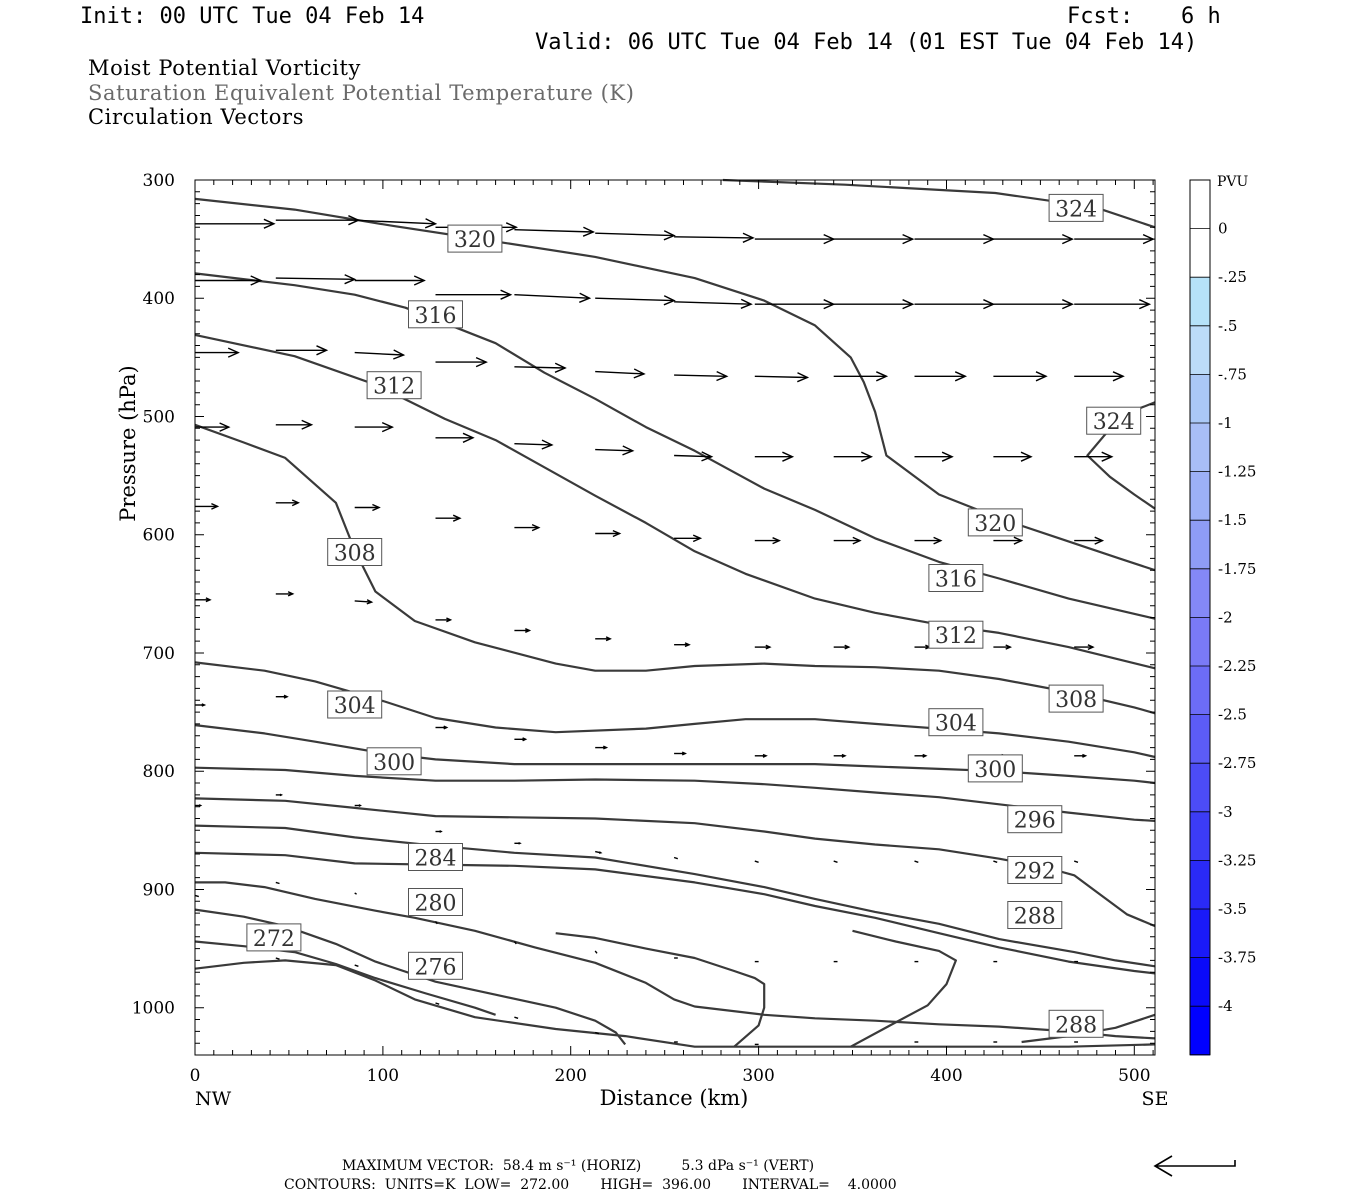  What do you see at coordinates (436, 967) in the screenshot?
I see `svg-text: 276` at bounding box center [436, 967].